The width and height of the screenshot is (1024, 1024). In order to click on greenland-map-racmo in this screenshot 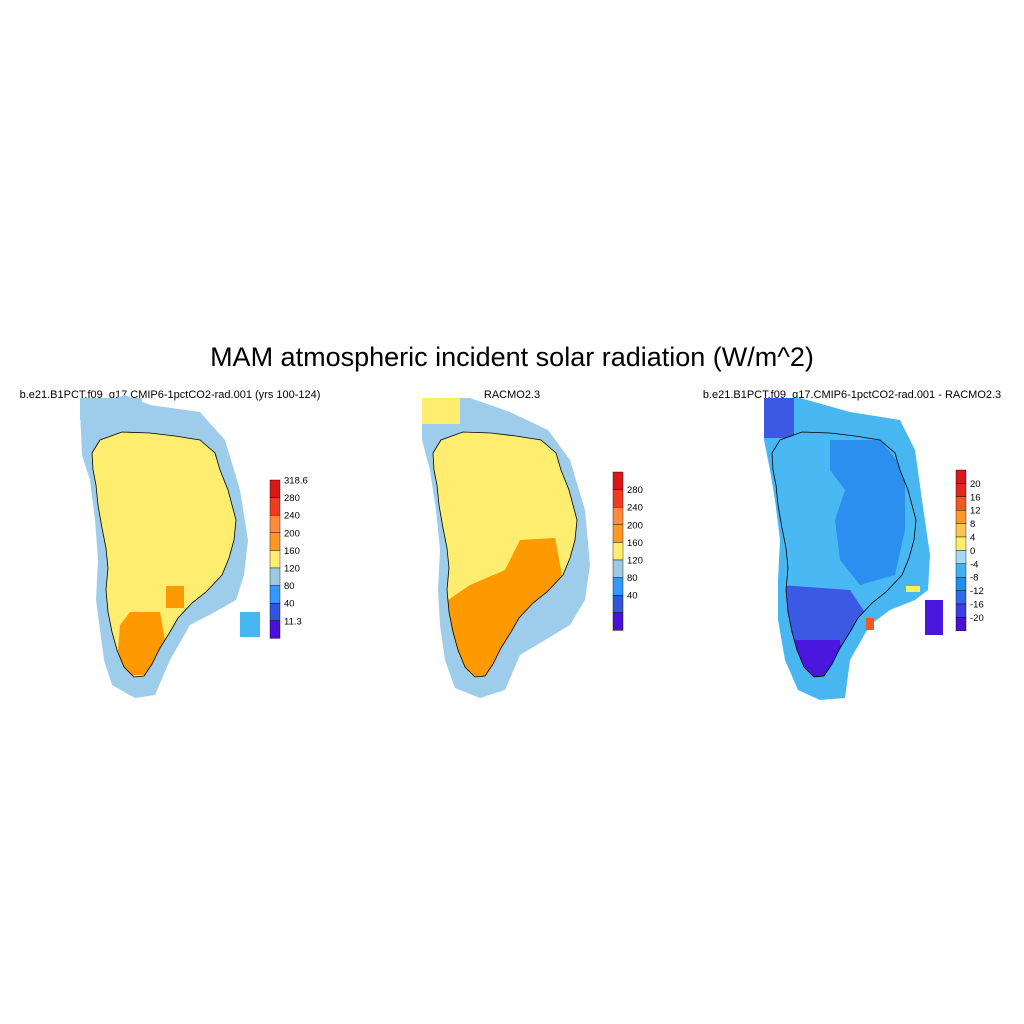, I will do `click(506, 548)`.